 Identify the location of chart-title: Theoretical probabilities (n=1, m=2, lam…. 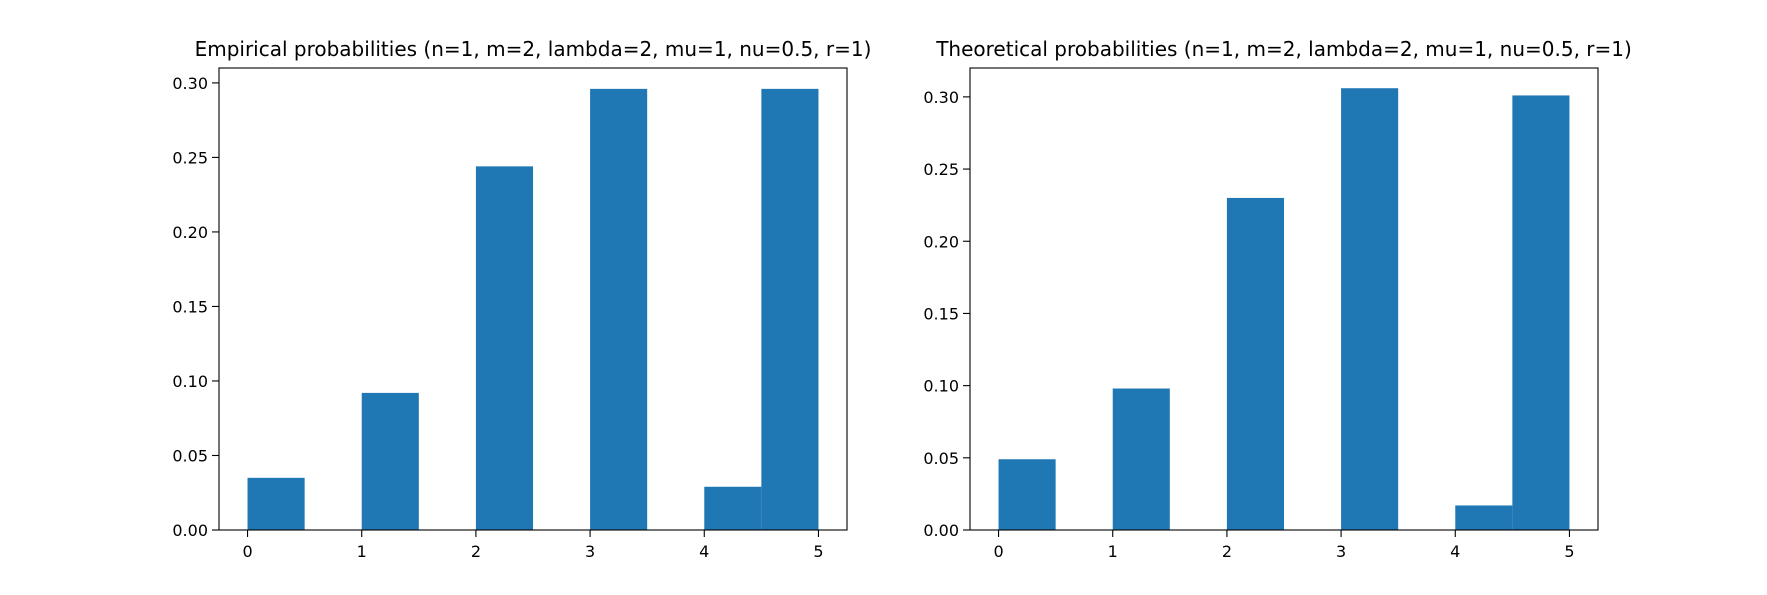
(1283, 49).